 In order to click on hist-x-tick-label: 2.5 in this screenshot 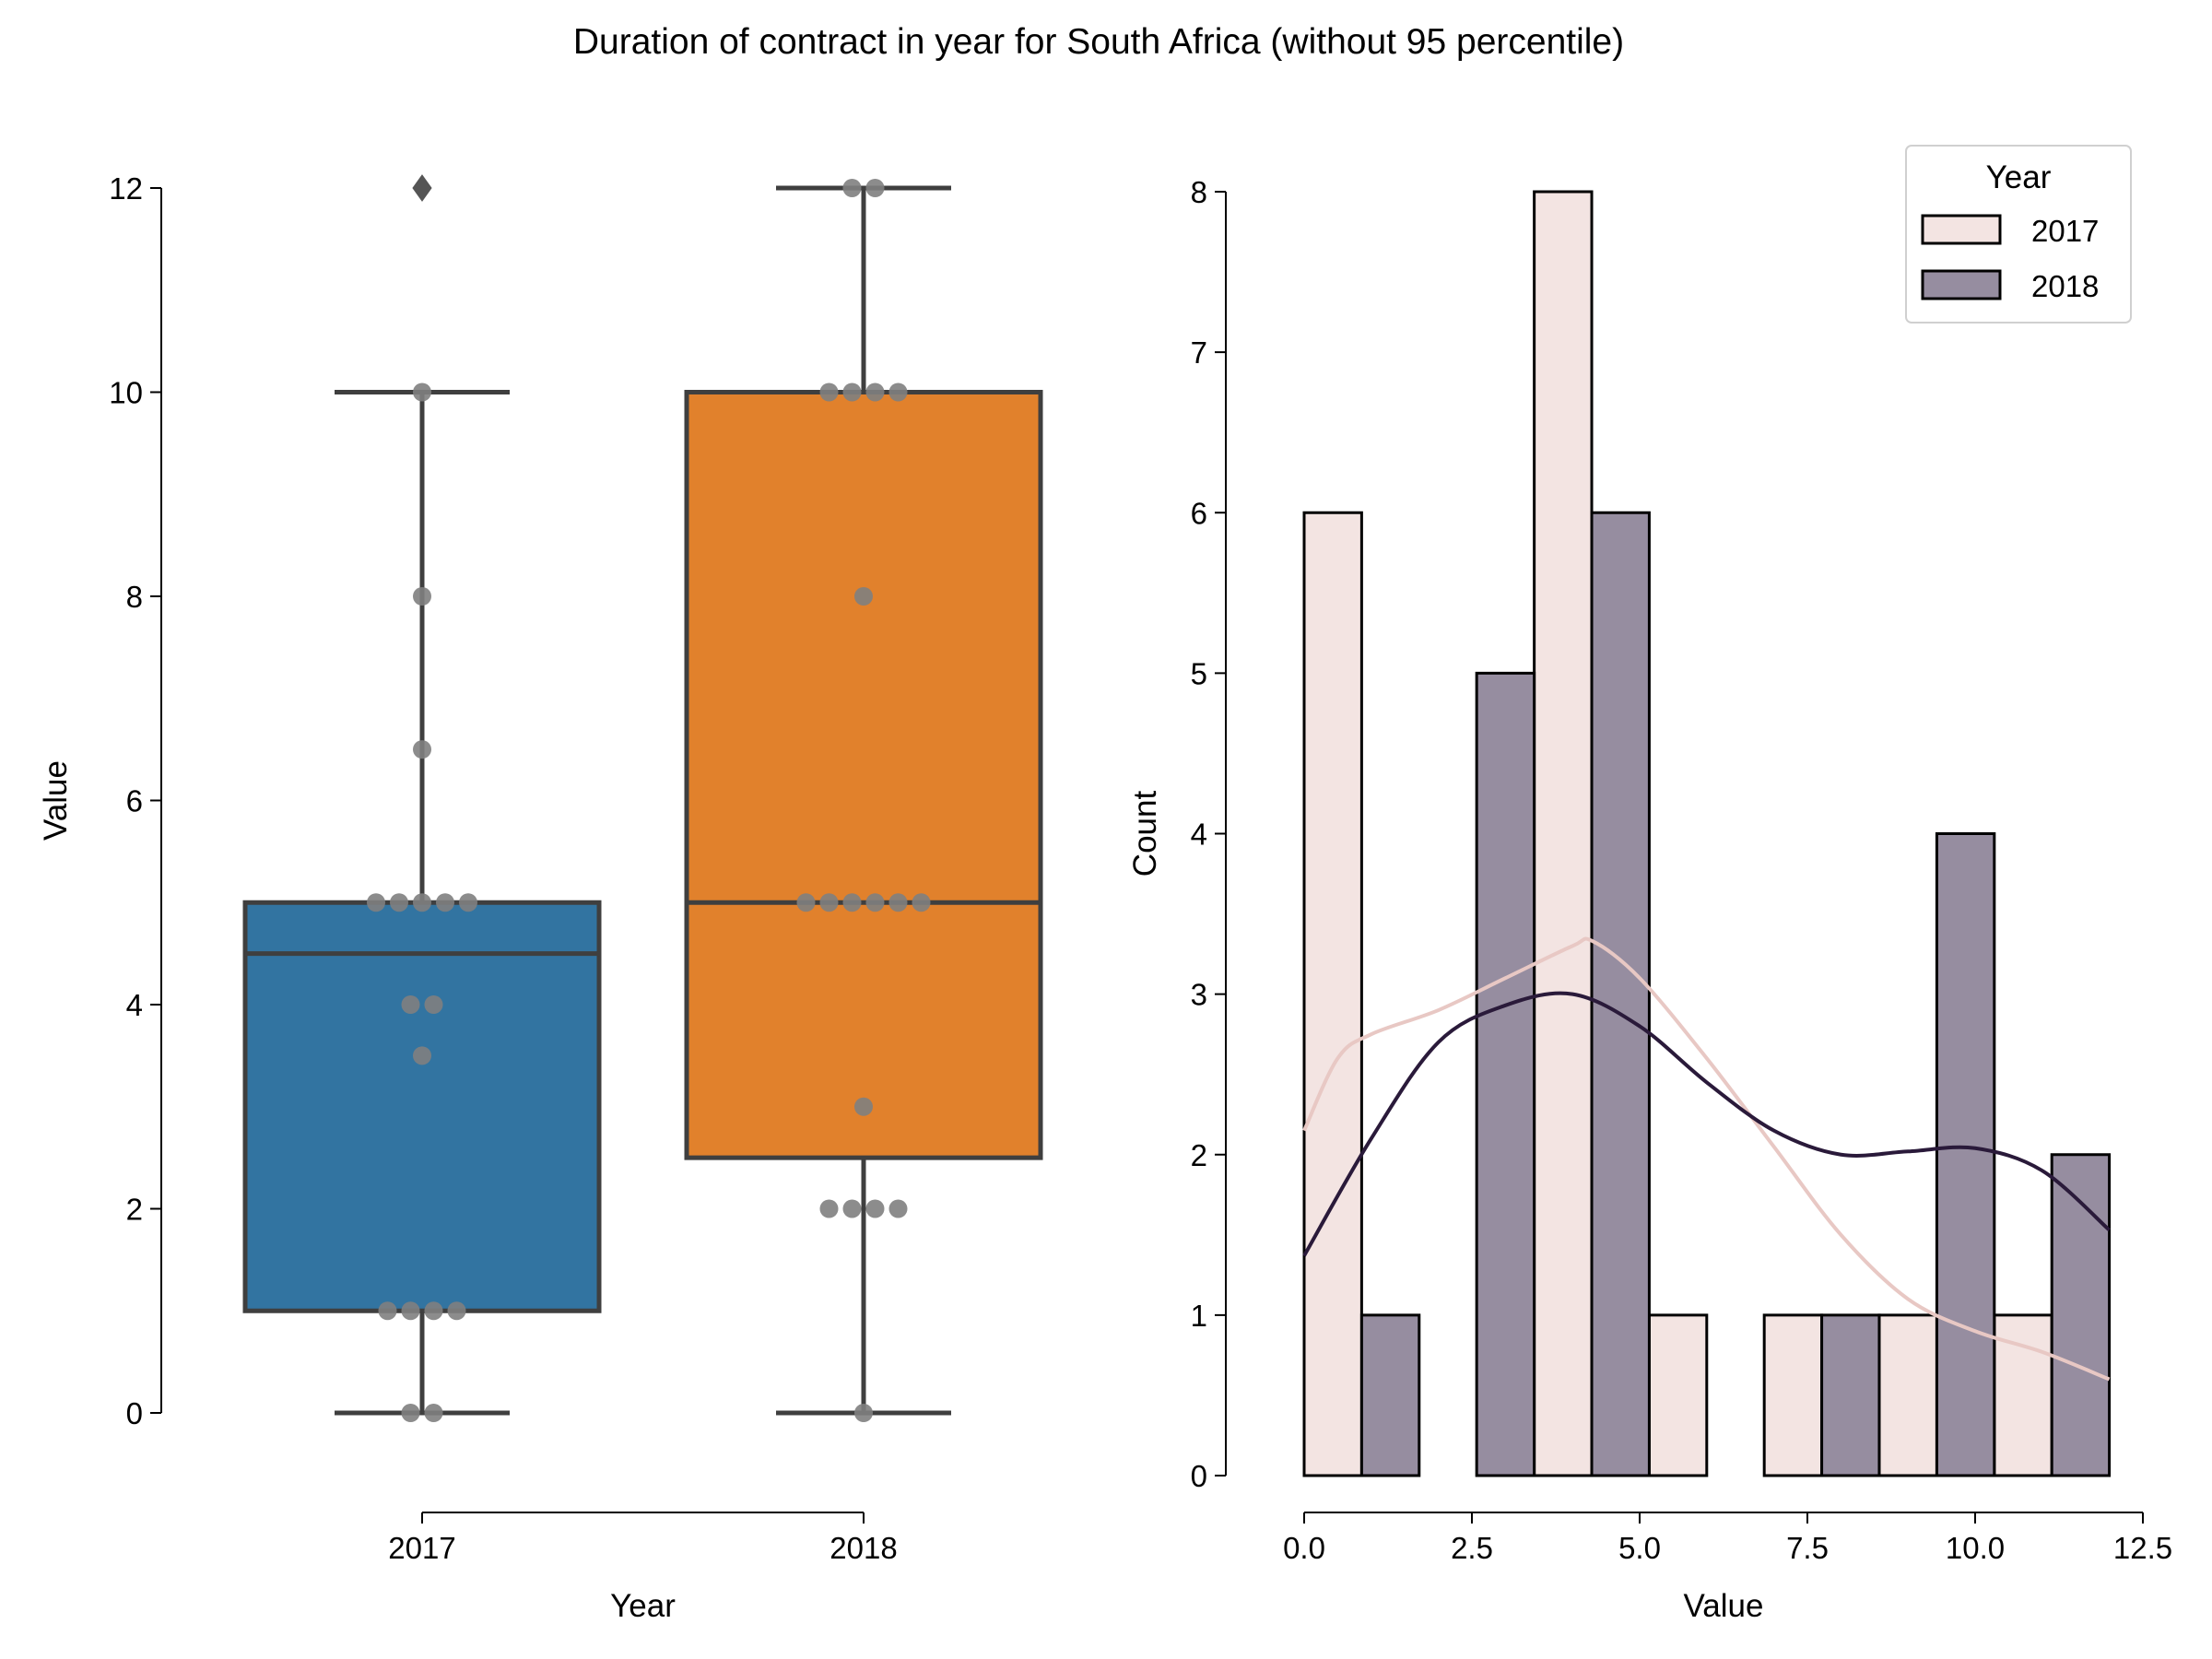, I will do `click(1472, 1548)`.